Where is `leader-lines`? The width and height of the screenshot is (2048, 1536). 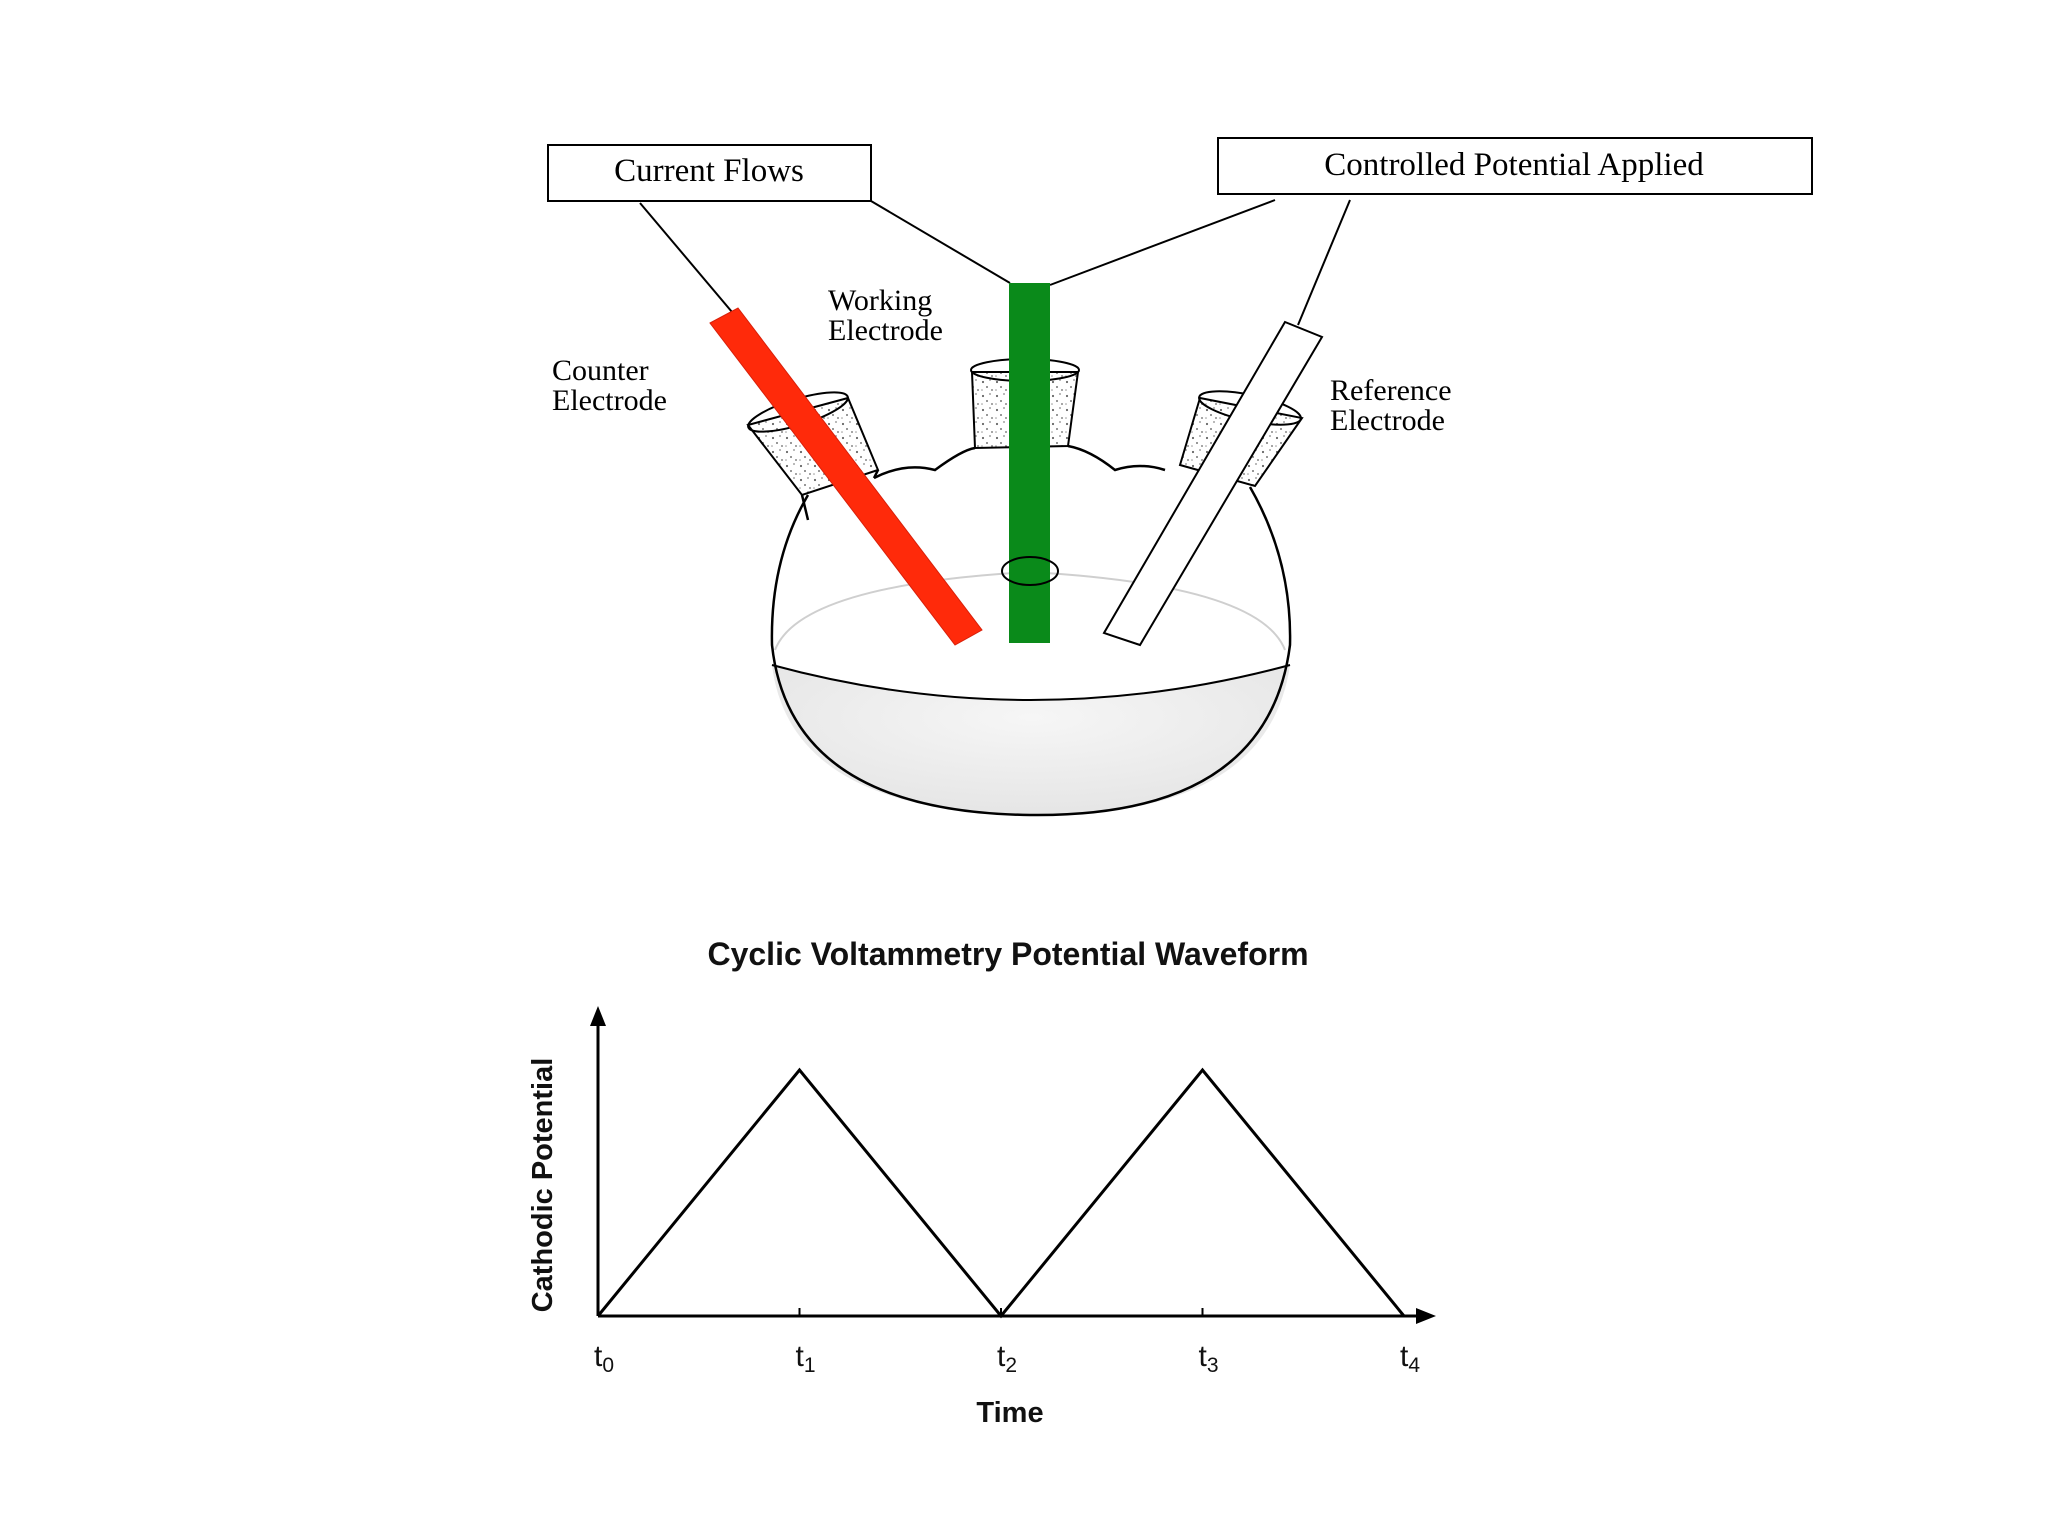
leader-lines is located at coordinates (995, 262).